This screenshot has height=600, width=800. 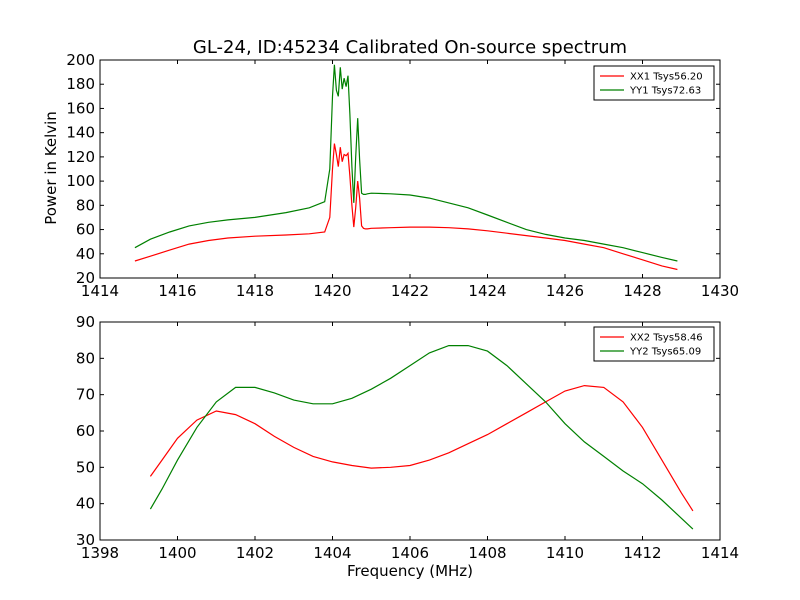 What do you see at coordinates (80, 181) in the screenshot?
I see `y-tick-label: 100` at bounding box center [80, 181].